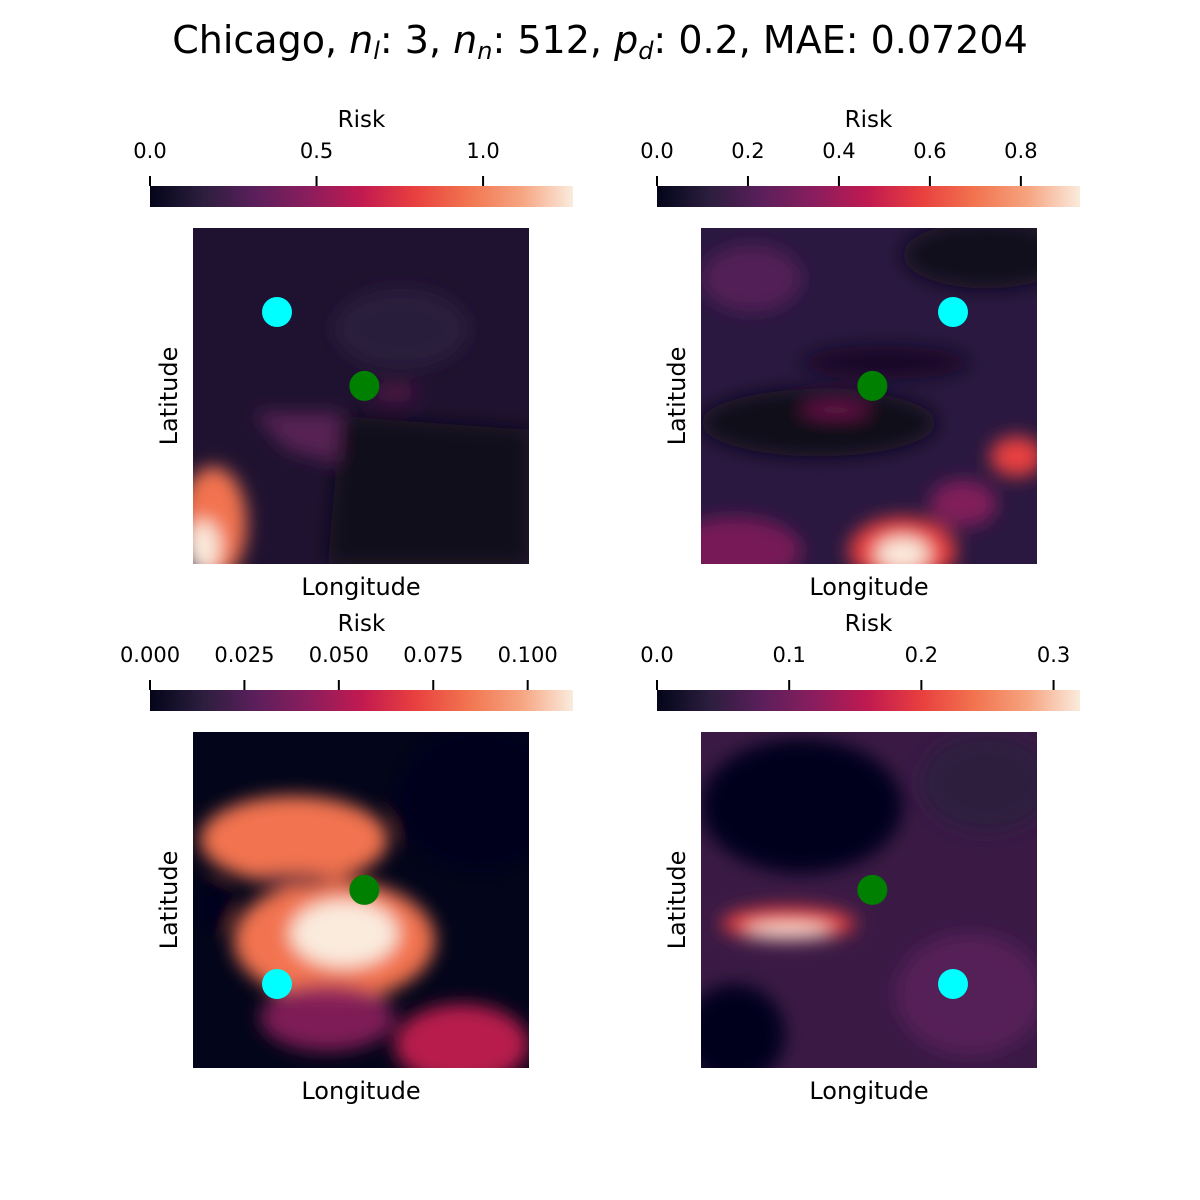 The width and height of the screenshot is (1200, 1200). Describe the element at coordinates (788, 655) in the screenshot. I see `colorbar-tick-label: 0.1` at that location.